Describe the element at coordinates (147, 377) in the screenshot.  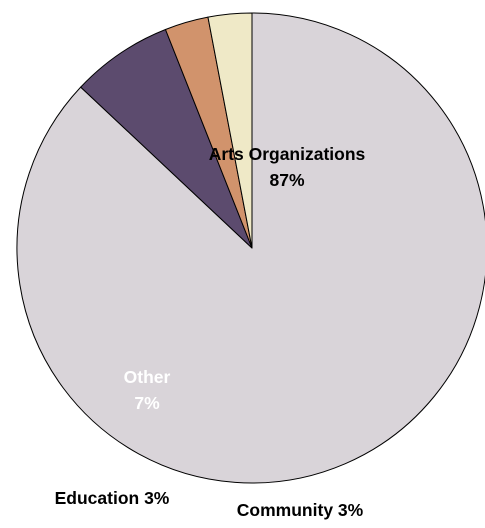
I see `slice-label-name: Other` at that location.